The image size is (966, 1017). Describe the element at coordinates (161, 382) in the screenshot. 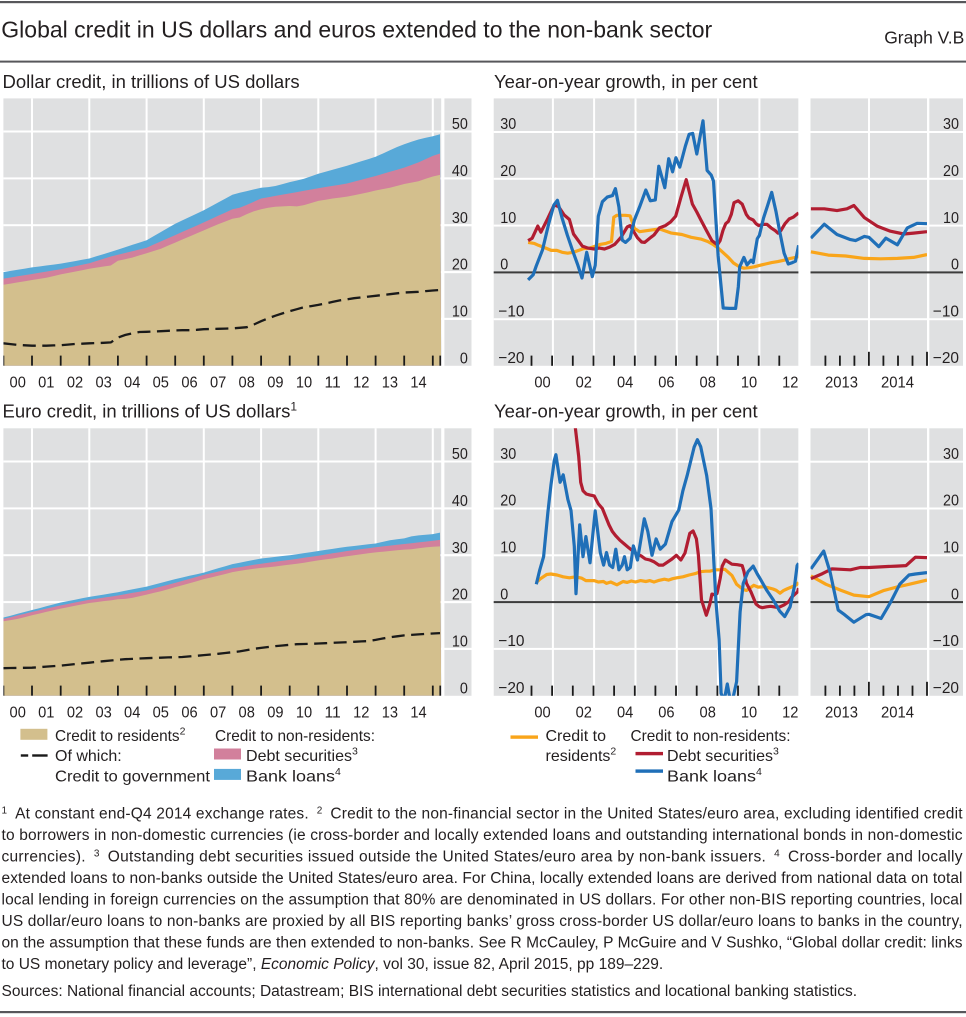

I see `svg-text: 05` at that location.